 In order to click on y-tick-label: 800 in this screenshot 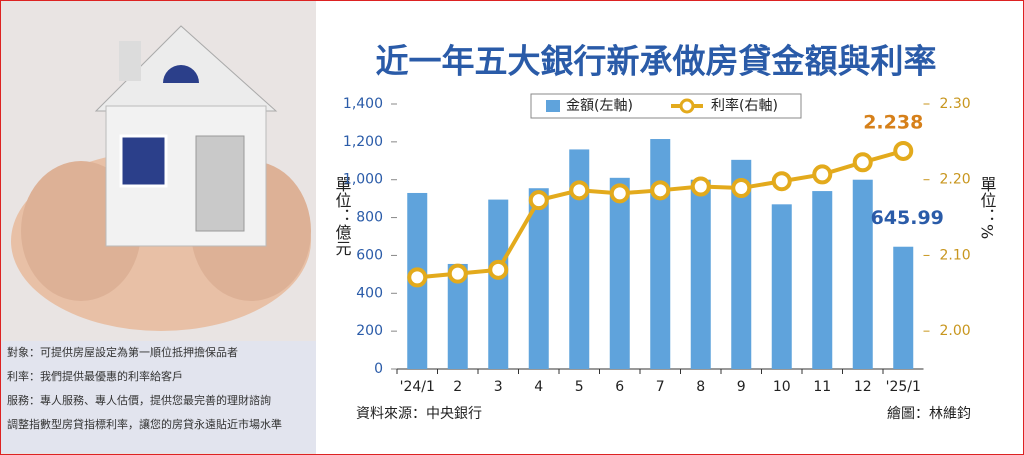, I will do `click(369, 218)`.